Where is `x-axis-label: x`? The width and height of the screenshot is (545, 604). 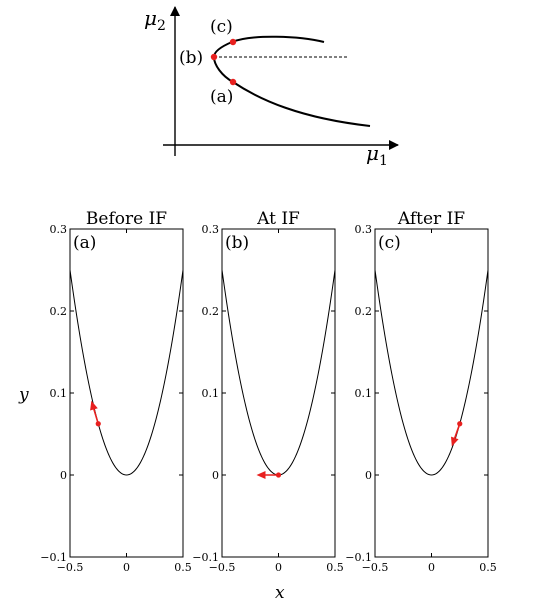
x-axis-label: x is located at coordinates (280, 593).